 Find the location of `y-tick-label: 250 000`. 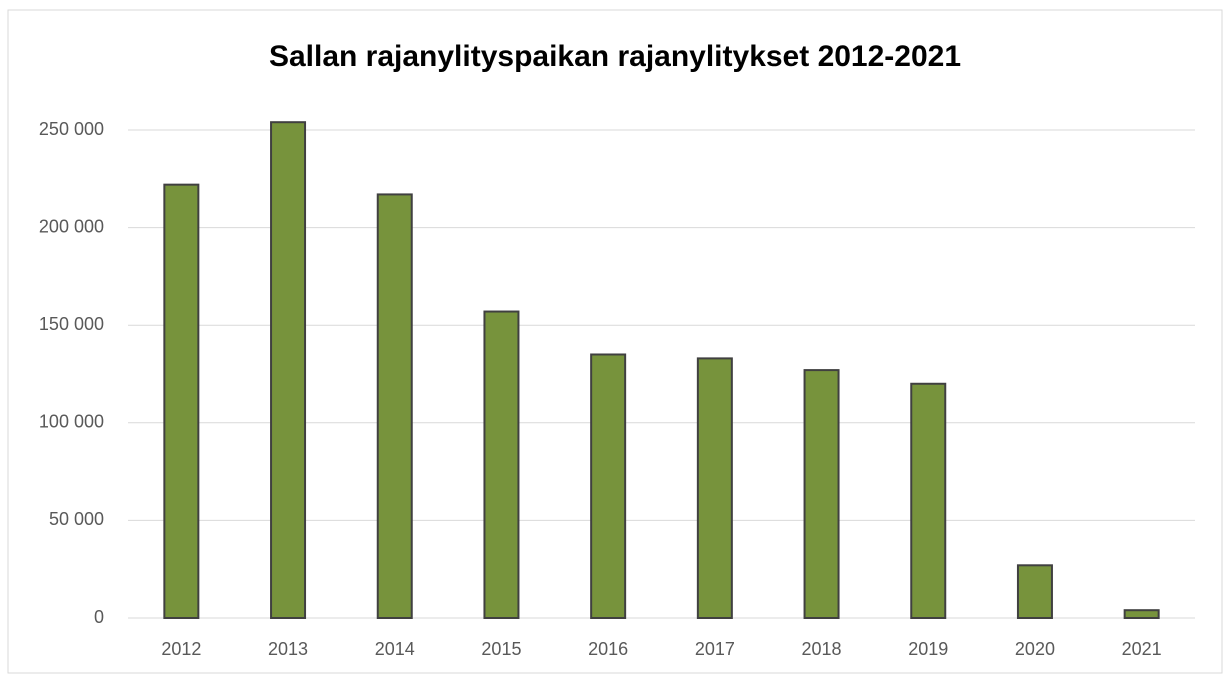

y-tick-label: 250 000 is located at coordinates (71, 129).